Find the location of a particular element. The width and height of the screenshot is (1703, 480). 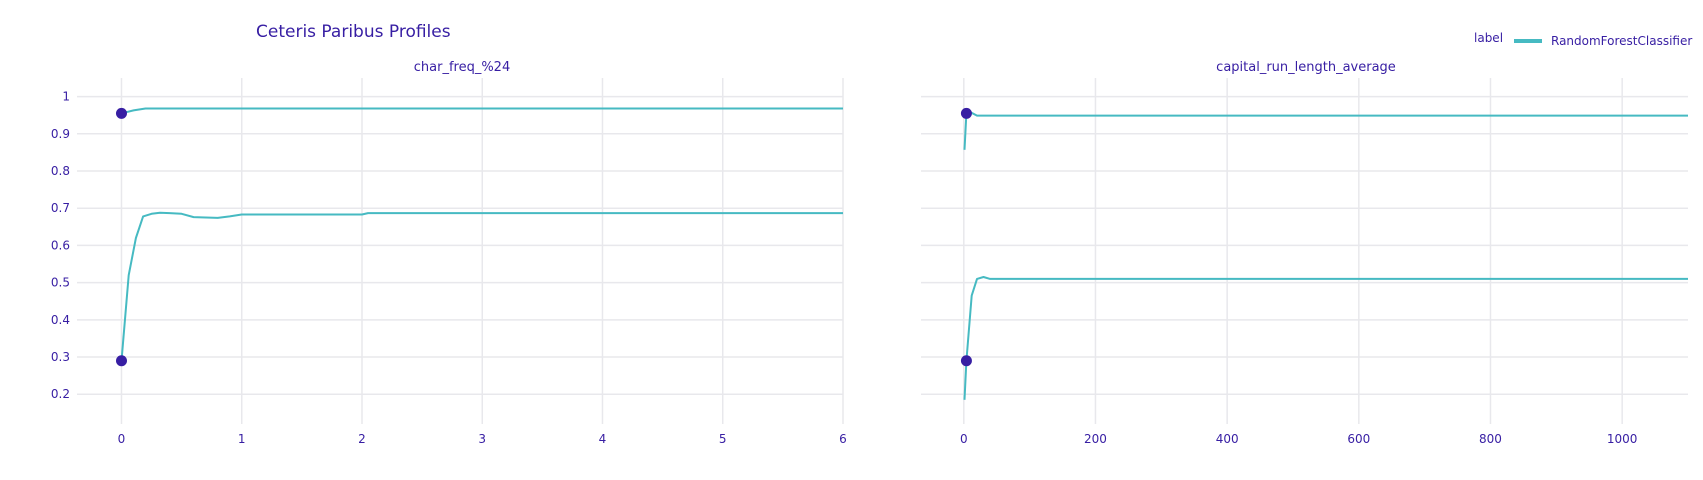

y-axis: 0.2 0.3 0.4 0.5 0.6 0.7 0.8 0.9 1 is located at coordinates (60, 246).